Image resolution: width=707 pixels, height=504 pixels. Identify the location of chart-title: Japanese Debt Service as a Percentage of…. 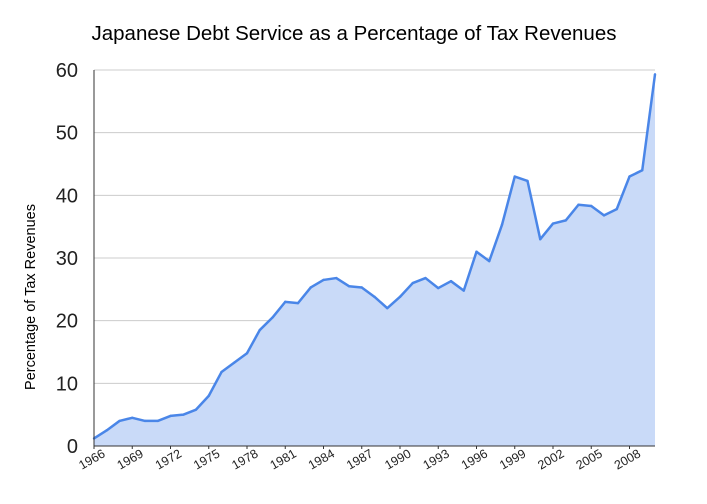
(354, 33).